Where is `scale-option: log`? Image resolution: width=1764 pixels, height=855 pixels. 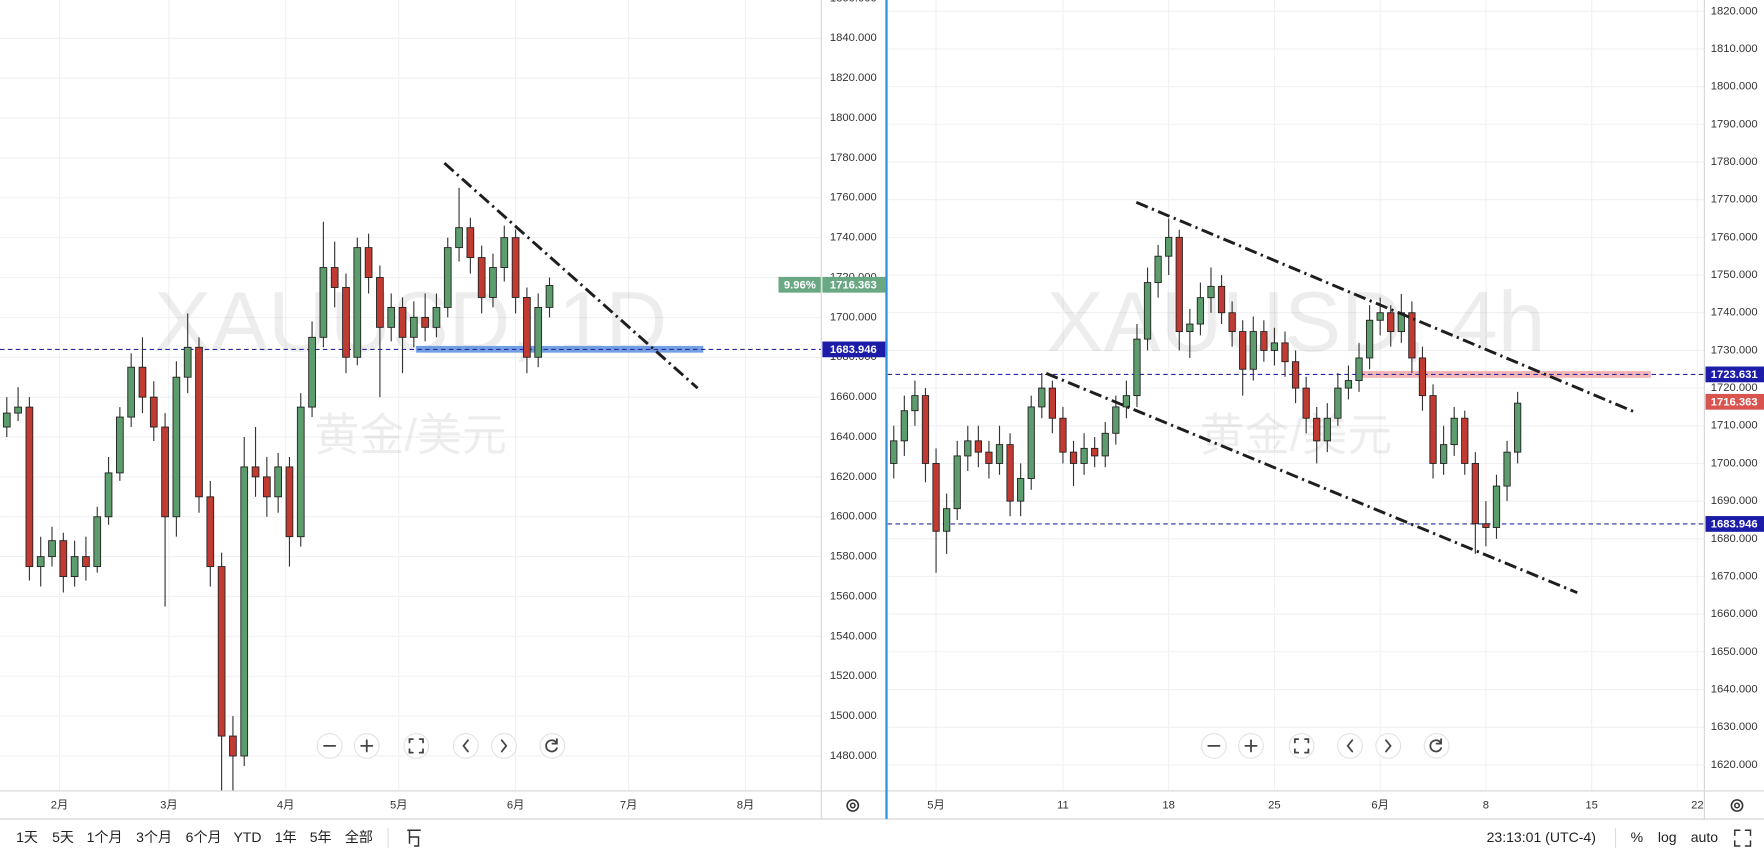
scale-option: log is located at coordinates (1667, 837).